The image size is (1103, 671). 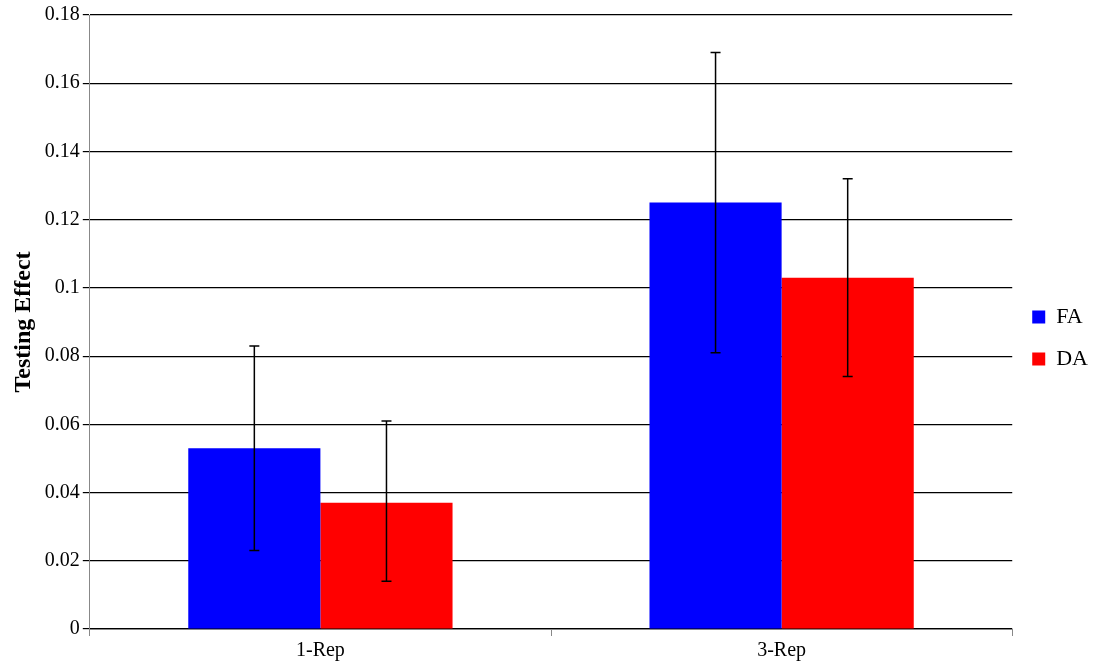 What do you see at coordinates (62, 149) in the screenshot?
I see `y-tick-label: 0.14` at bounding box center [62, 149].